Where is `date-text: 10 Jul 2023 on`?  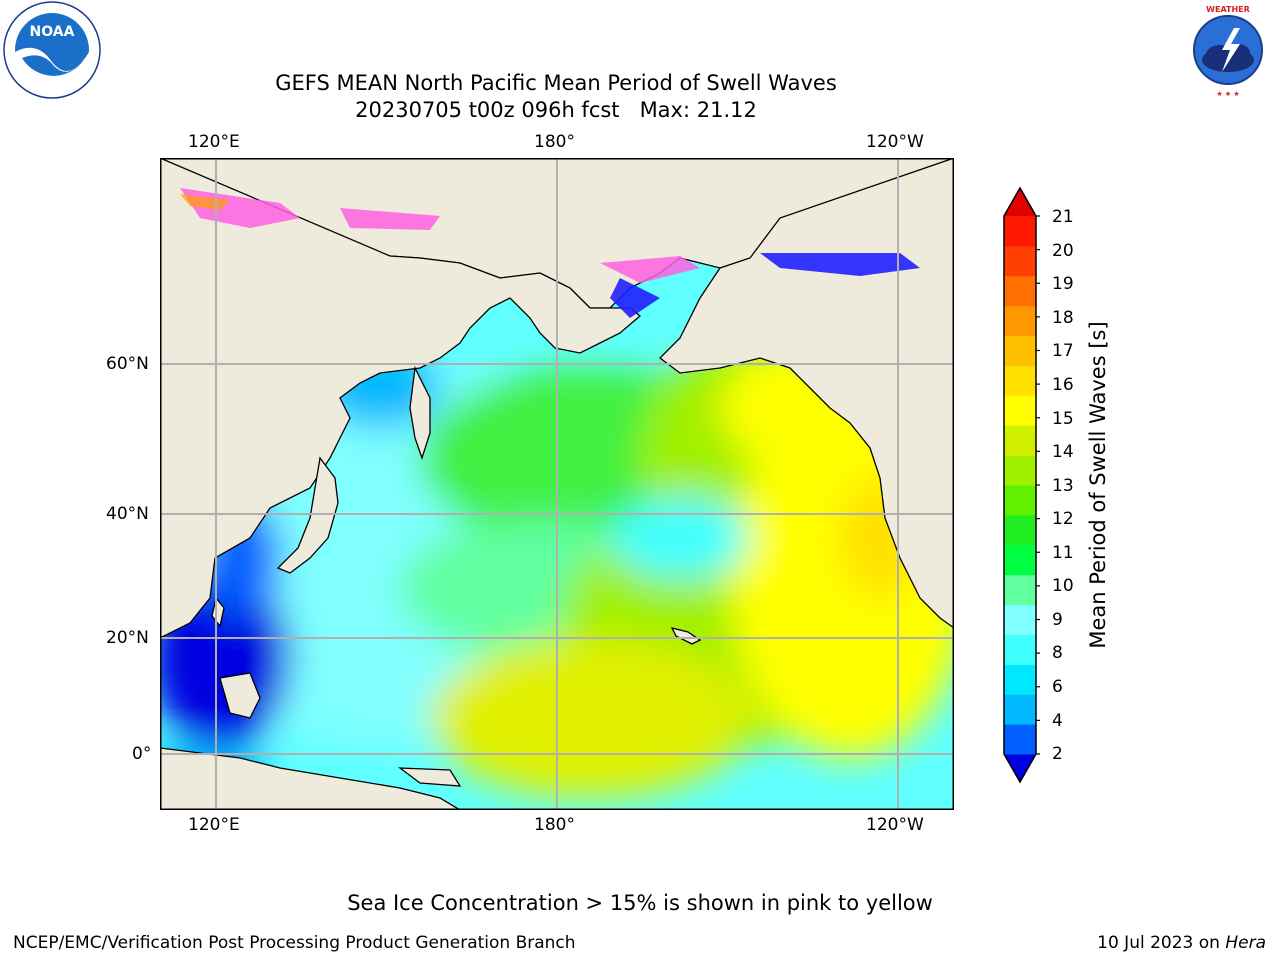 date-text: 10 Jul 2023 on is located at coordinates (1161, 943).